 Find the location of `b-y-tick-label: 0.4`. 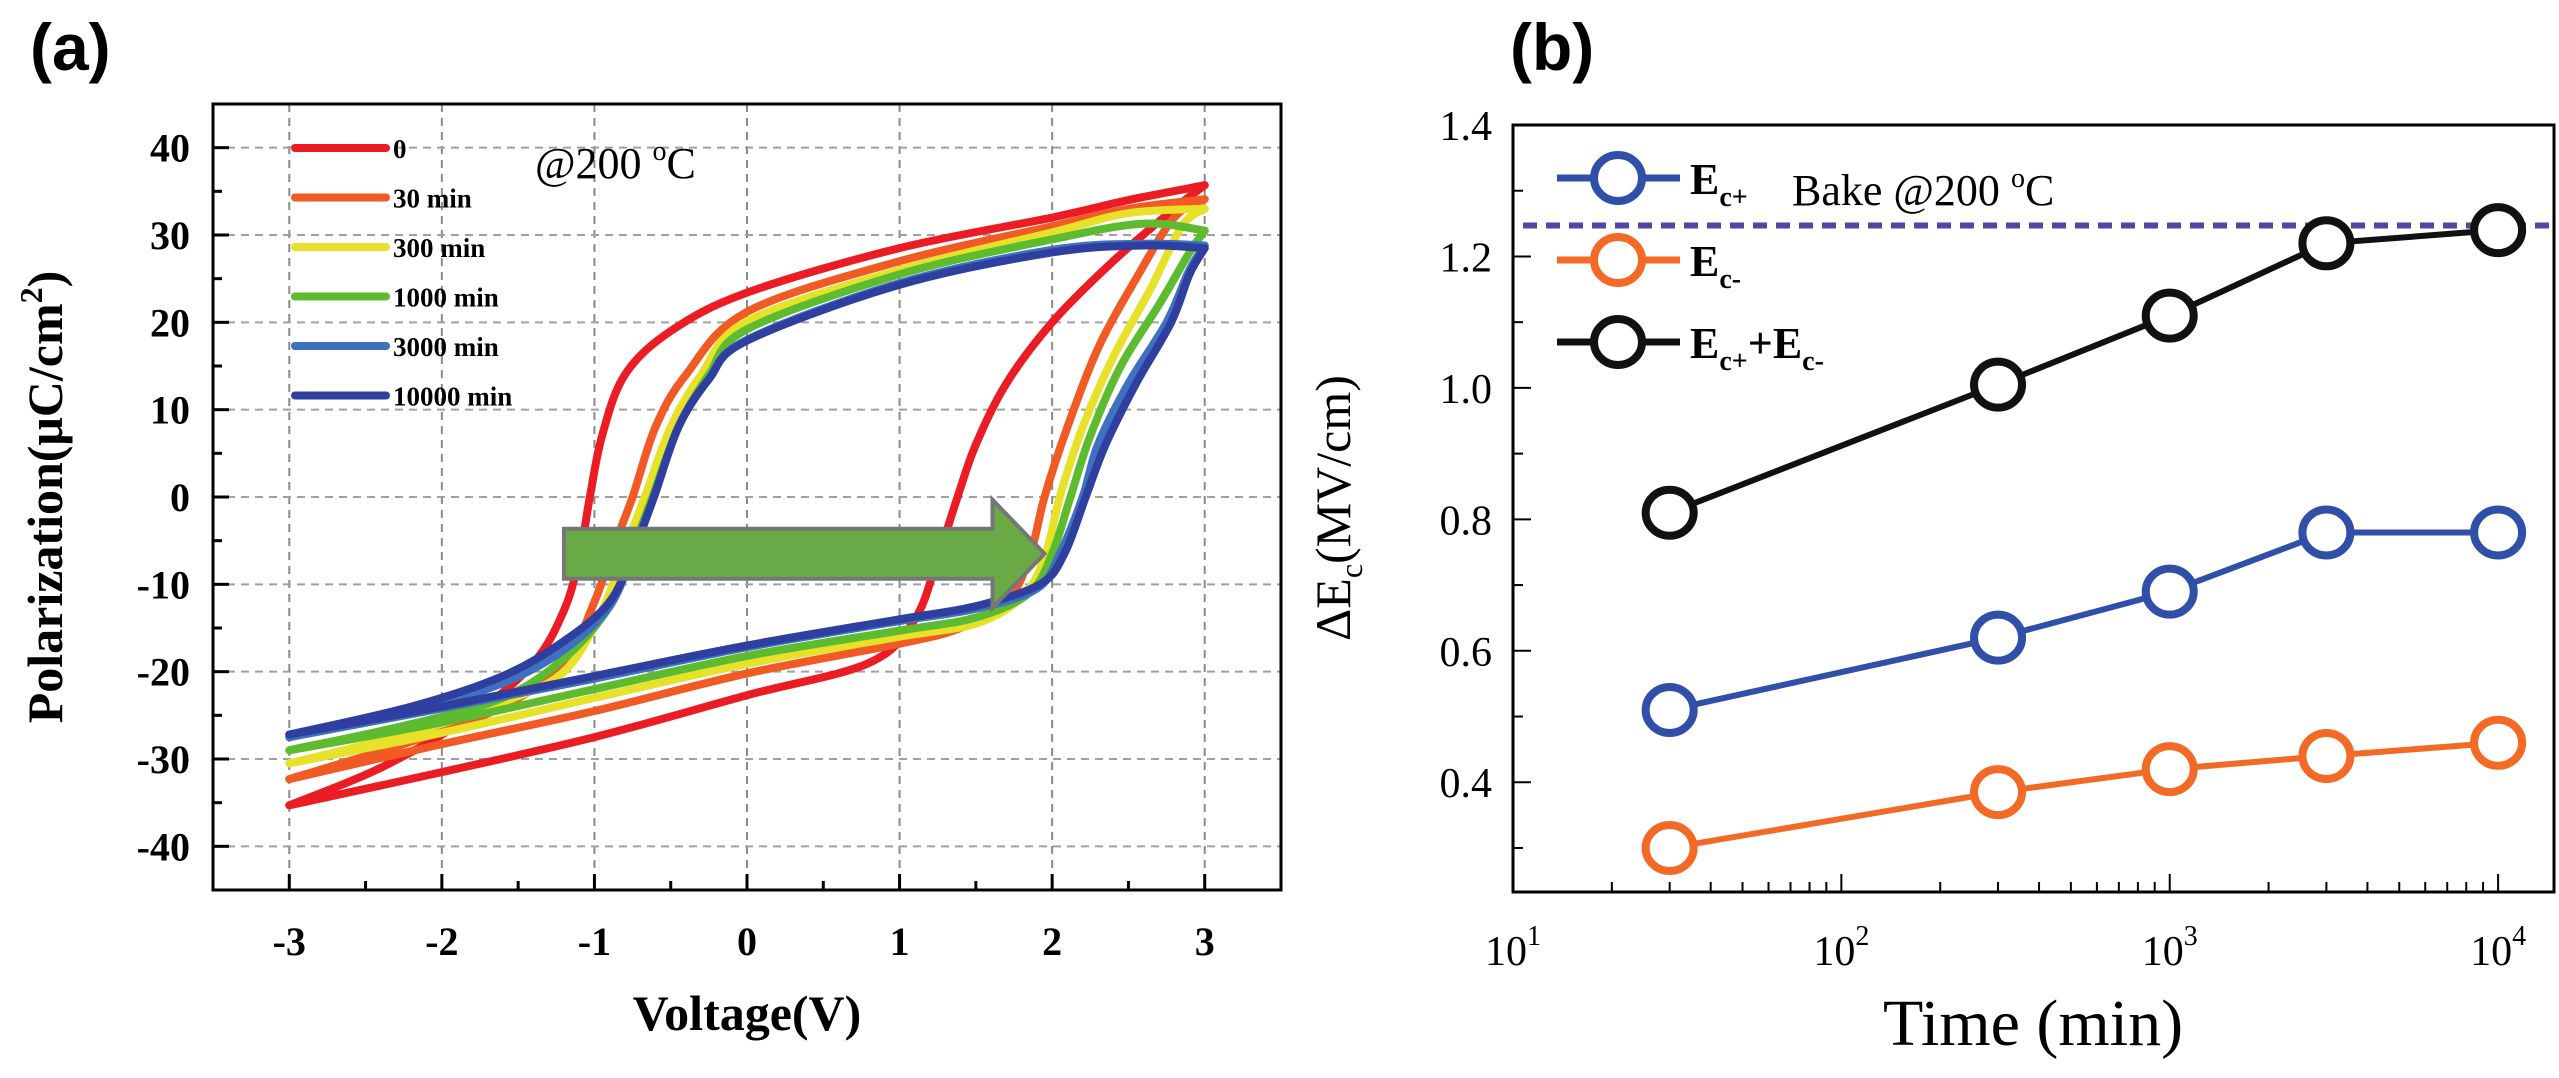

b-y-tick-label: 0.4 is located at coordinates (1466, 784).